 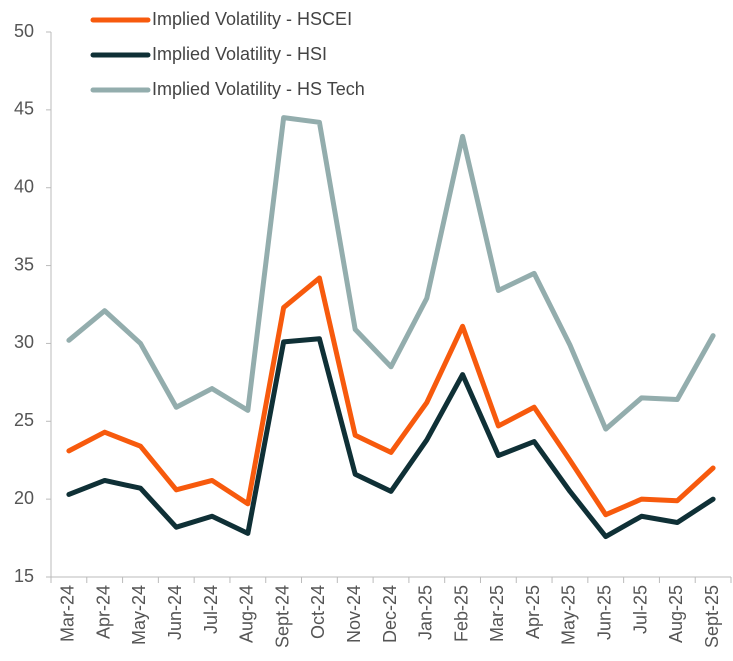 I want to click on x-tick-label: May-25, so click(x=569, y=615).